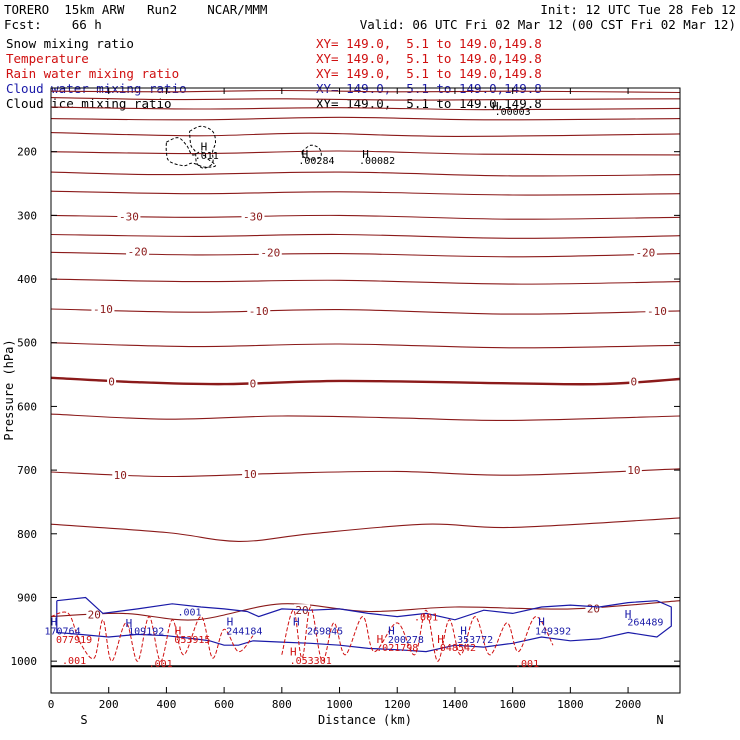 The width and height of the screenshot is (740, 740). I want to click on temperature-contour-m35, so click(365, 193).